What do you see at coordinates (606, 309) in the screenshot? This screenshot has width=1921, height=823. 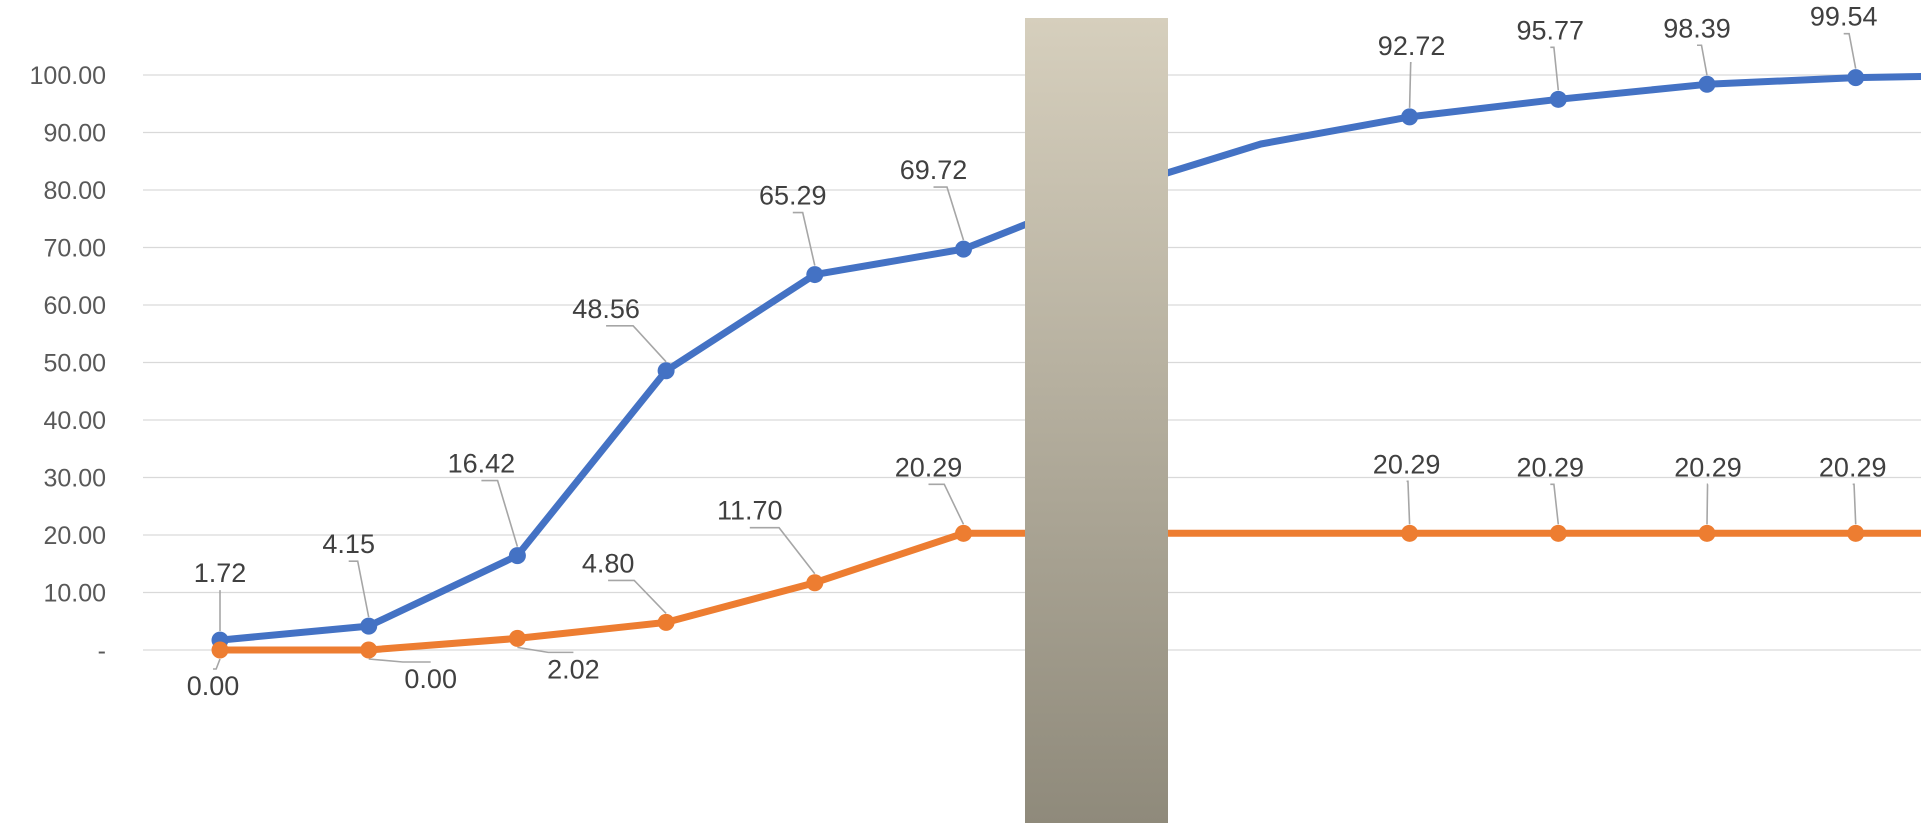 I see `data-label: 48.56` at bounding box center [606, 309].